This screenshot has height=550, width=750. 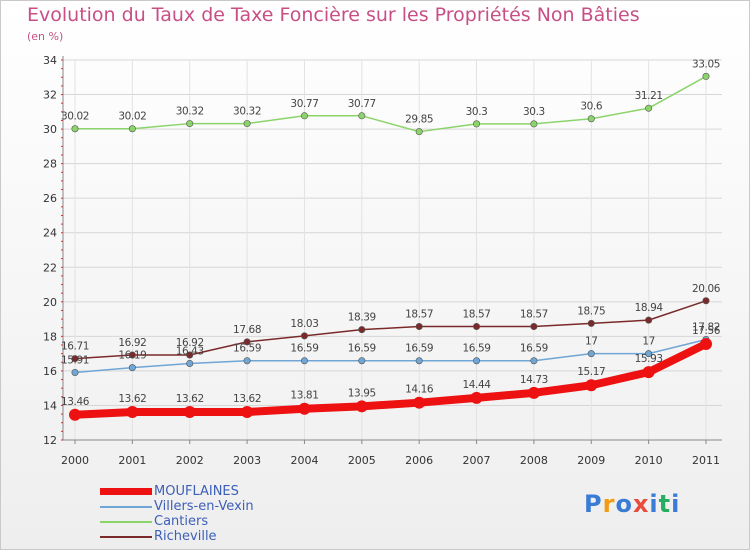 I want to click on data-label: 17.68, so click(x=247, y=330).